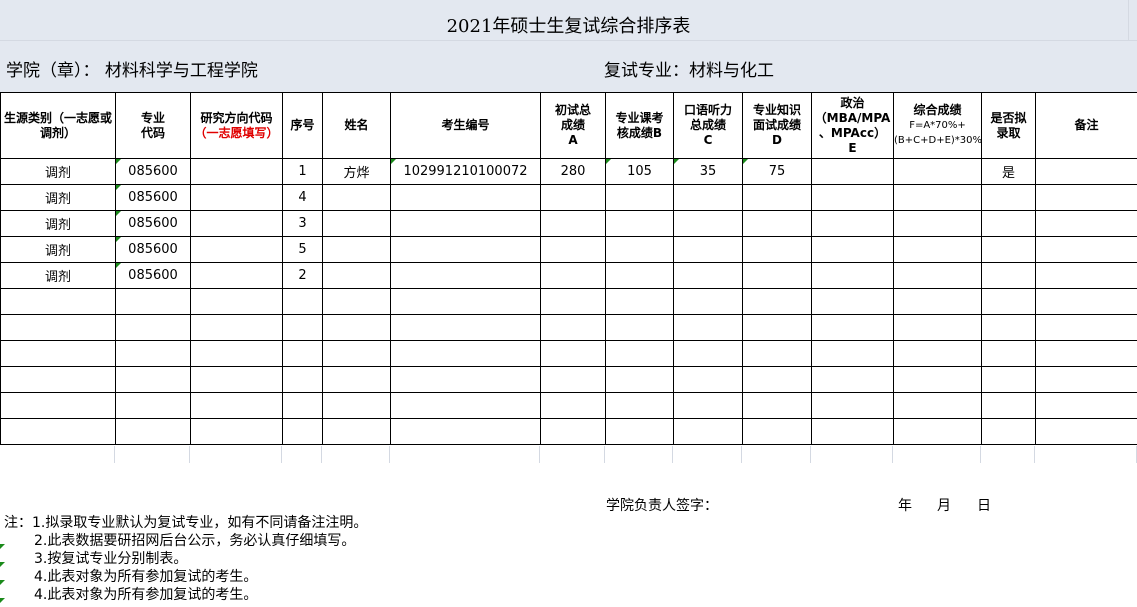  Describe the element at coordinates (58, 125) in the screenshot. I see `header-source-type: 生源类别（一志愿或调剂）` at that location.